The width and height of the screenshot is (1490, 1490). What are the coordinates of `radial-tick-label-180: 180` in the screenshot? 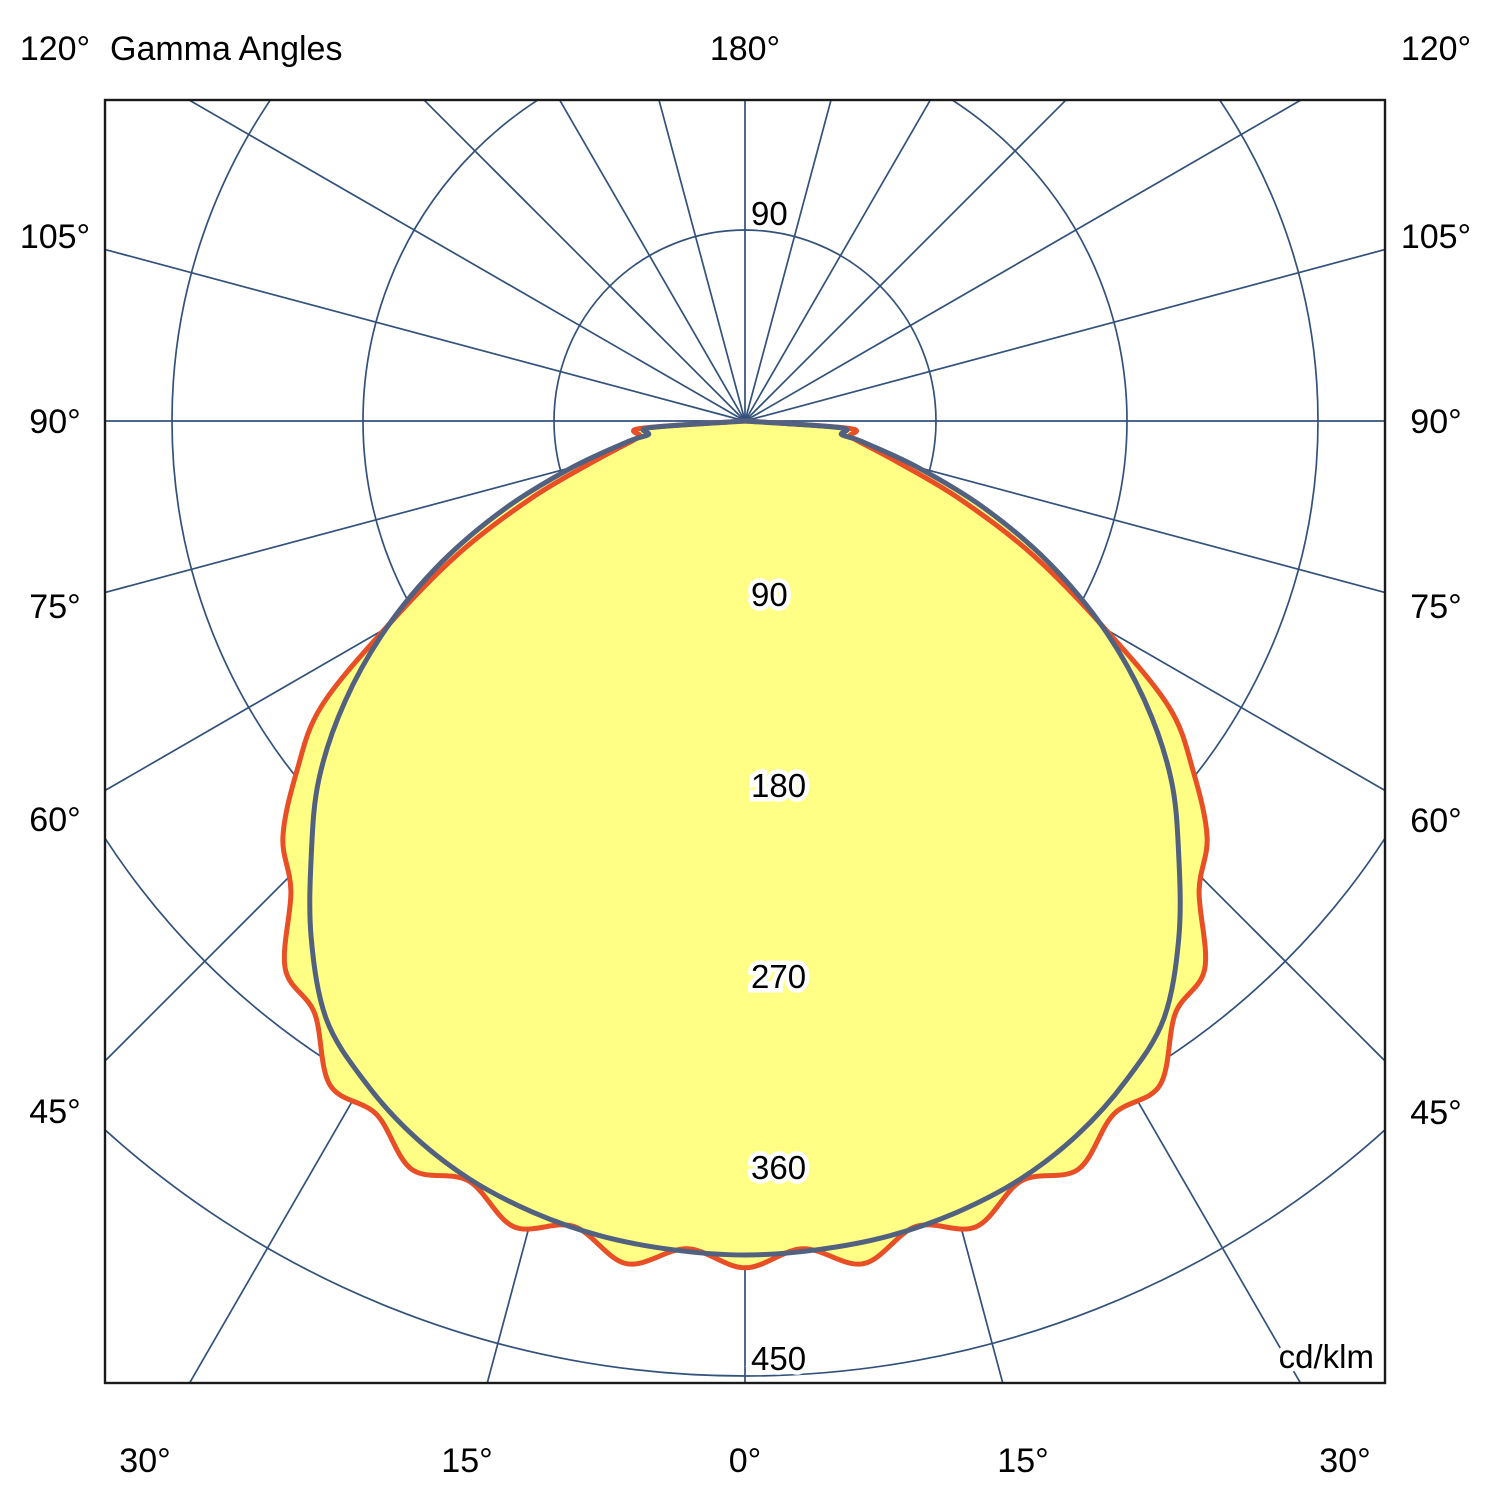 It's located at (778, 785).